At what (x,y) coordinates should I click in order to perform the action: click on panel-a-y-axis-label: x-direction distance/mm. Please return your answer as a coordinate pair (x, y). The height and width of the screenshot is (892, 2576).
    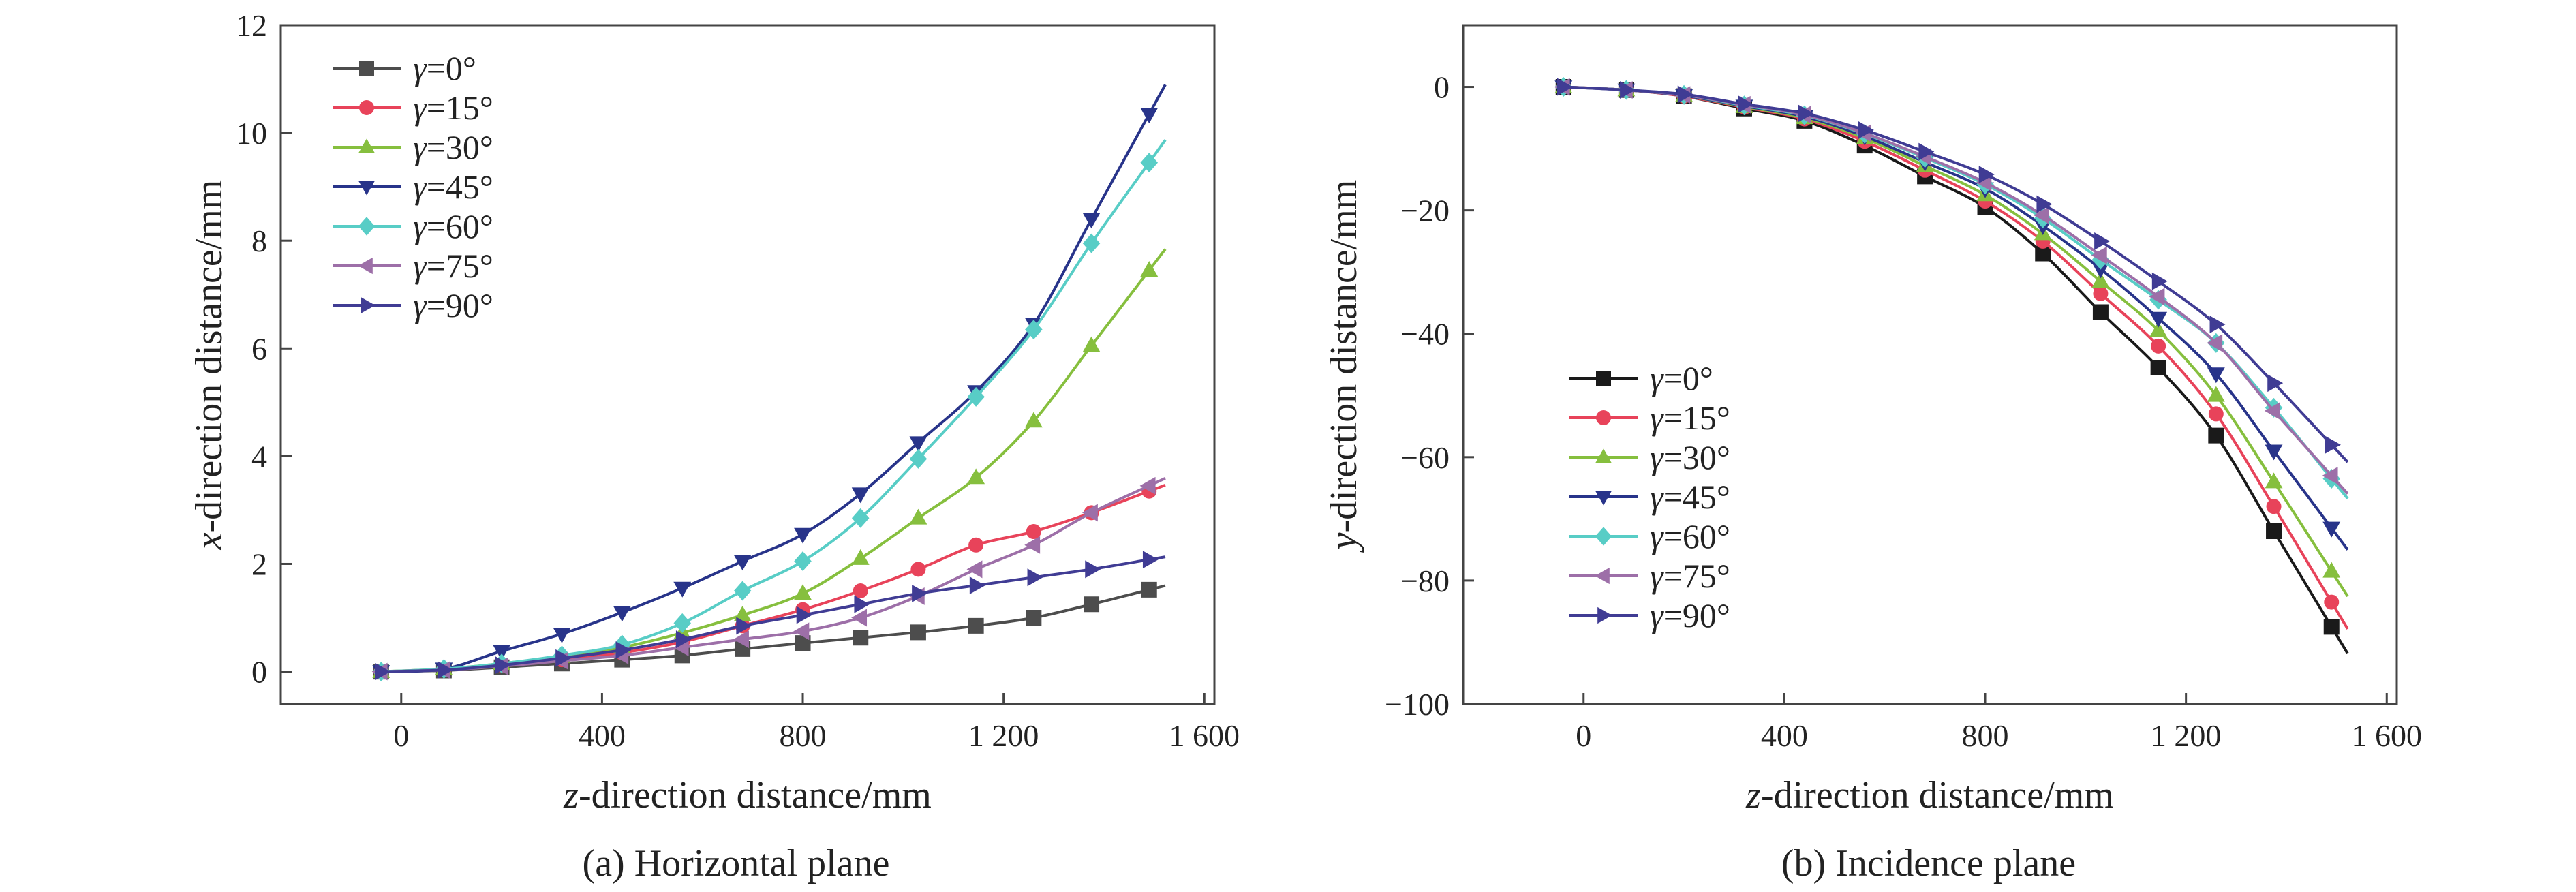
    Looking at the image, I should click on (209, 366).